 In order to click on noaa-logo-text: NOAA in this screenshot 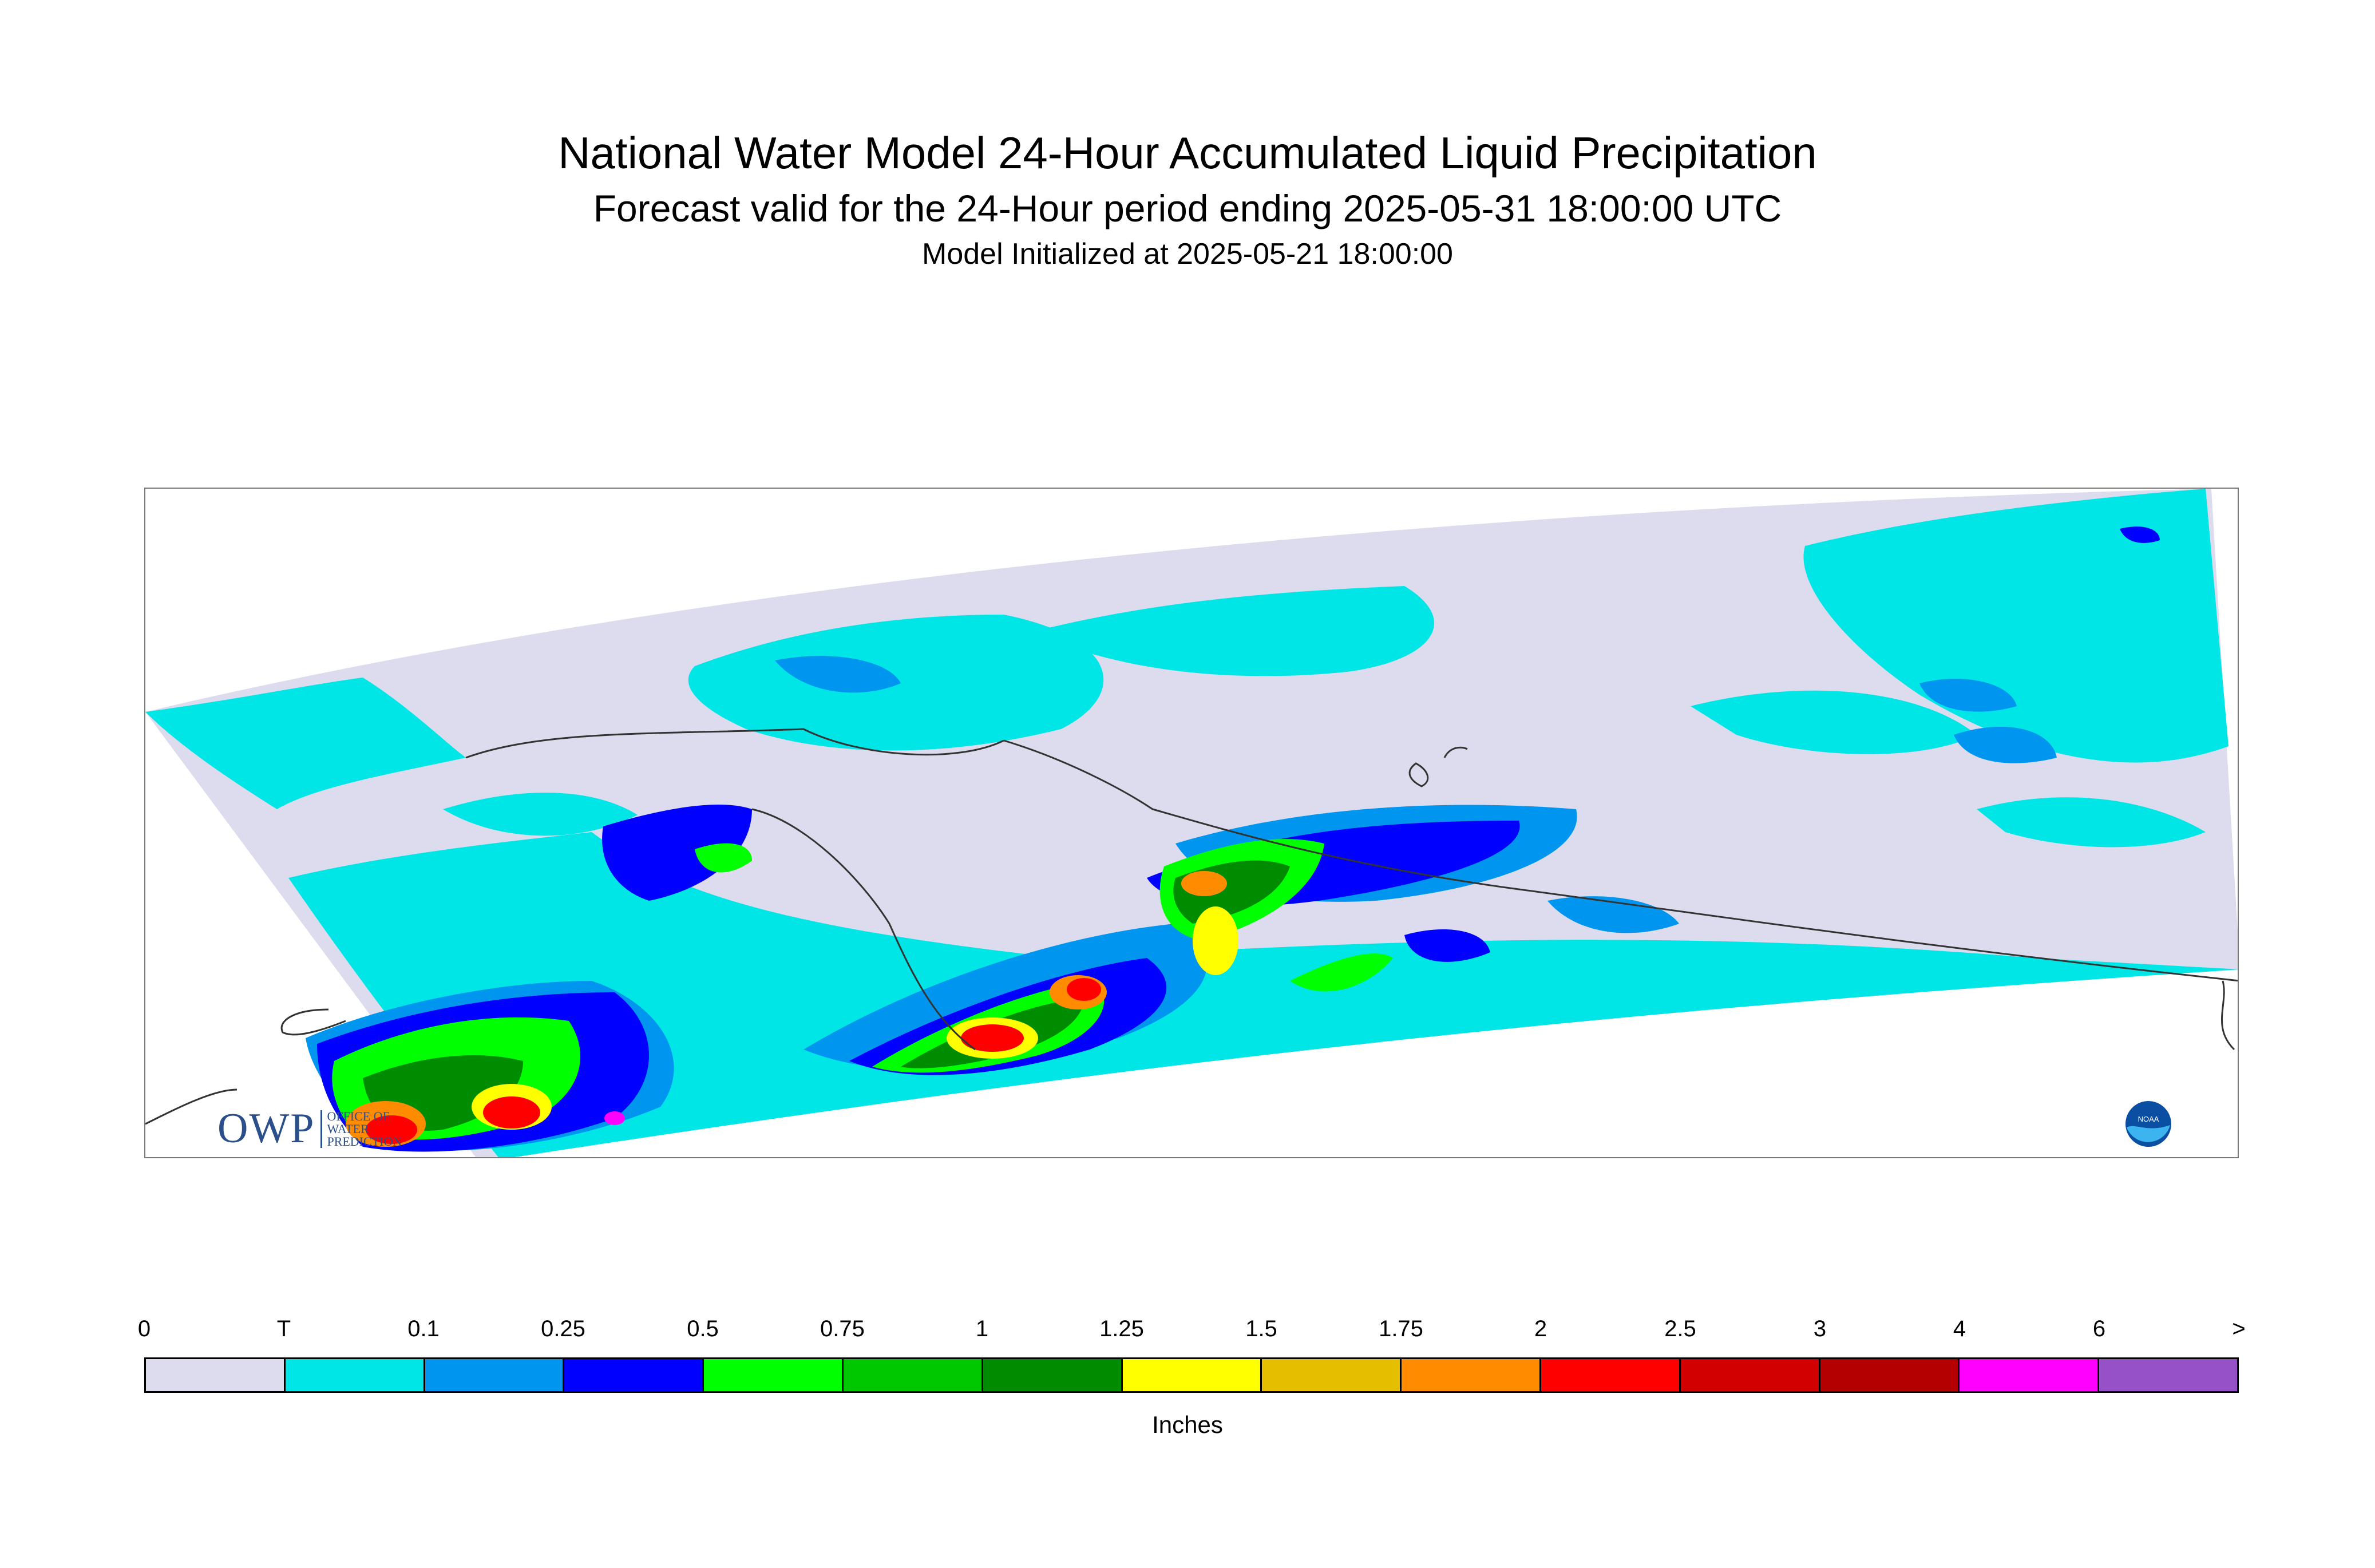, I will do `click(2149, 1119)`.